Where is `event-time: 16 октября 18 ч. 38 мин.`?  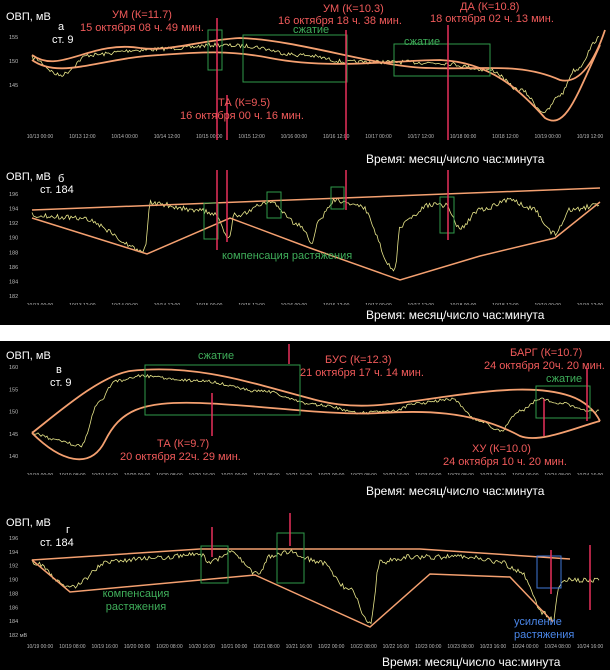
event-time: 16 октября 18 ч. 38 мин. is located at coordinates (340, 21).